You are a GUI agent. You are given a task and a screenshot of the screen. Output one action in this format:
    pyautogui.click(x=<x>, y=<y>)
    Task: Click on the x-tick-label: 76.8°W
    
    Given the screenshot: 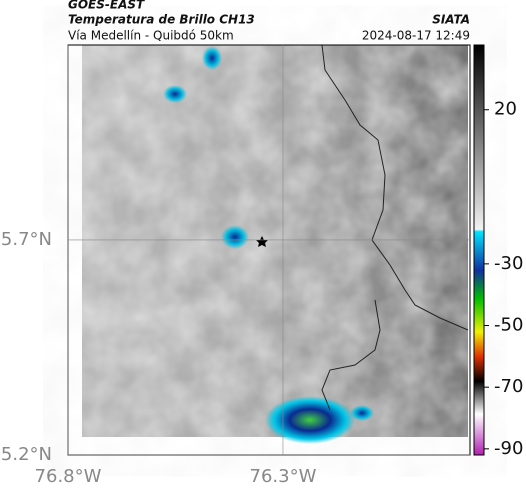 What is the action you would take?
    pyautogui.click(x=68, y=476)
    